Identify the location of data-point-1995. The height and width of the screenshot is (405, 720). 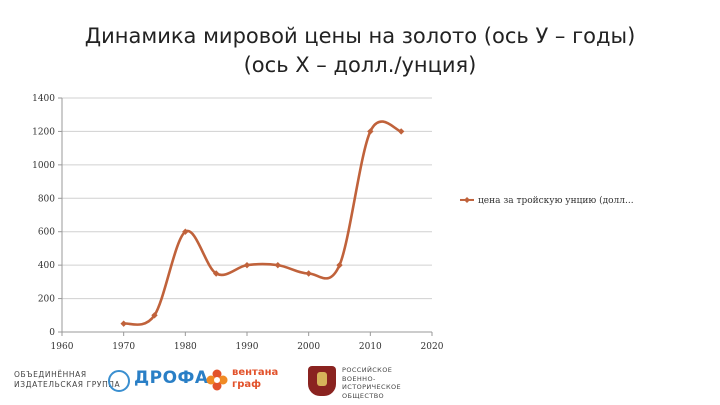
(278, 265).